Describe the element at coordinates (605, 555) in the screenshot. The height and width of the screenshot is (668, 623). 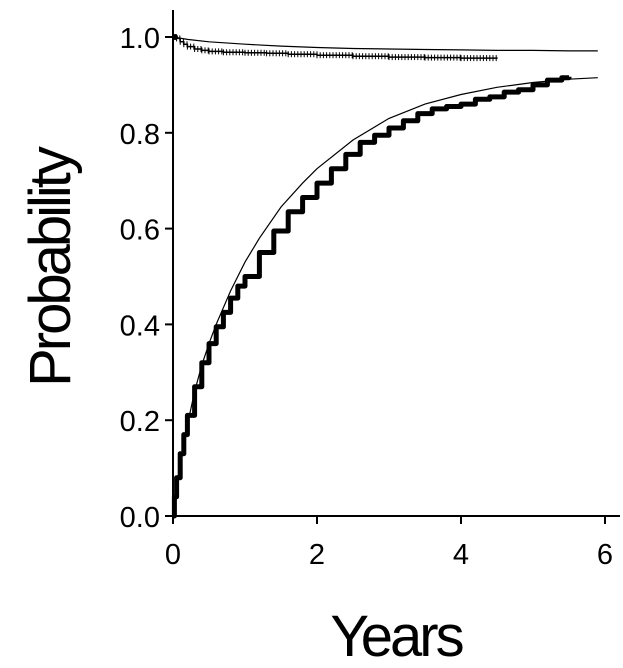
I see `x-tick-label: 6` at that location.